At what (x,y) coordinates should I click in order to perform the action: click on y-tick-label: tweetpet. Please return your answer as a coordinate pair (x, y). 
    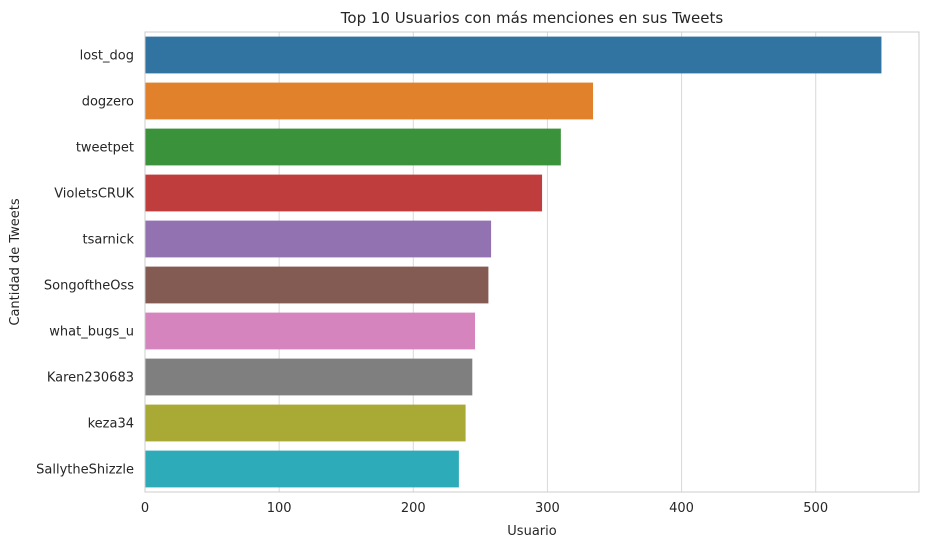
    Looking at the image, I should click on (105, 148).